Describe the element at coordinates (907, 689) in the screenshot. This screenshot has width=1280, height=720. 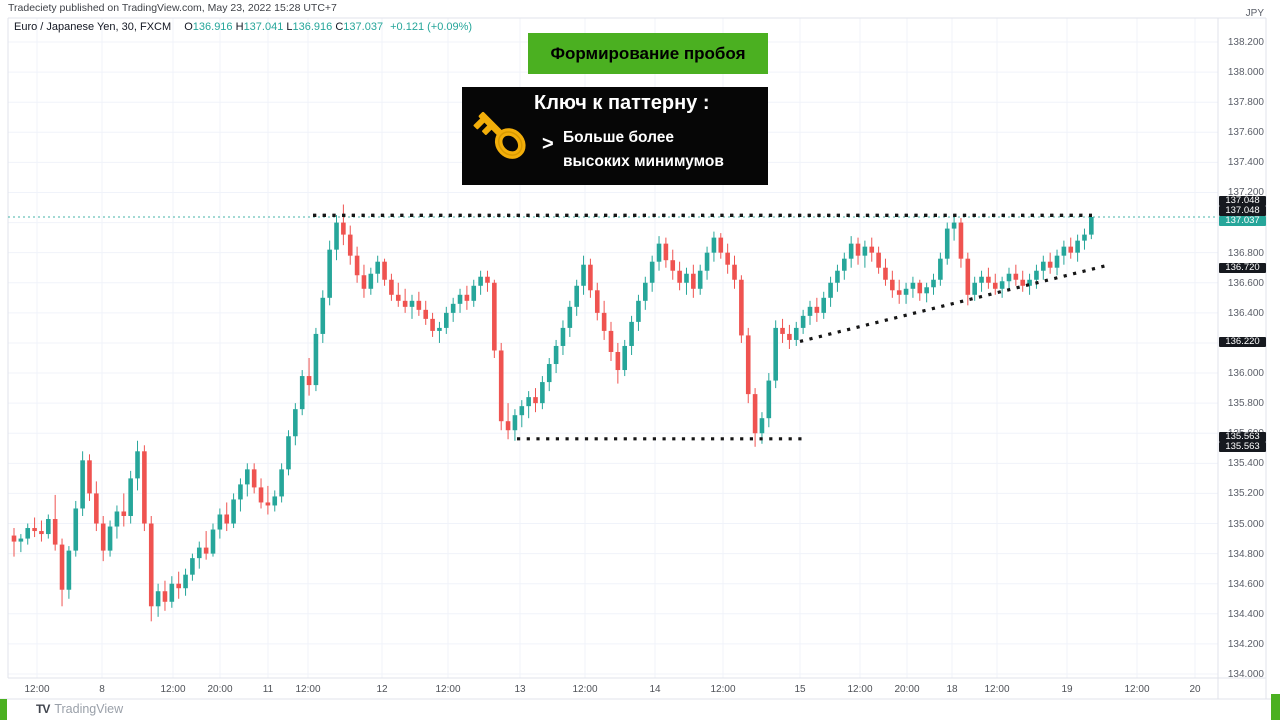
I see `time-tick-label: 20:00` at that location.